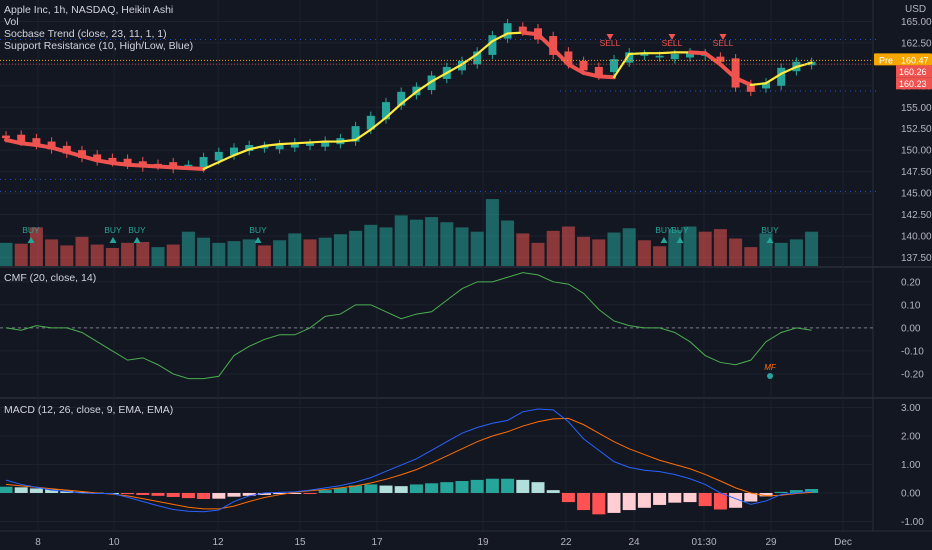  What do you see at coordinates (911, 282) in the screenshot?
I see `cmf-tick-label: 0.20` at bounding box center [911, 282].